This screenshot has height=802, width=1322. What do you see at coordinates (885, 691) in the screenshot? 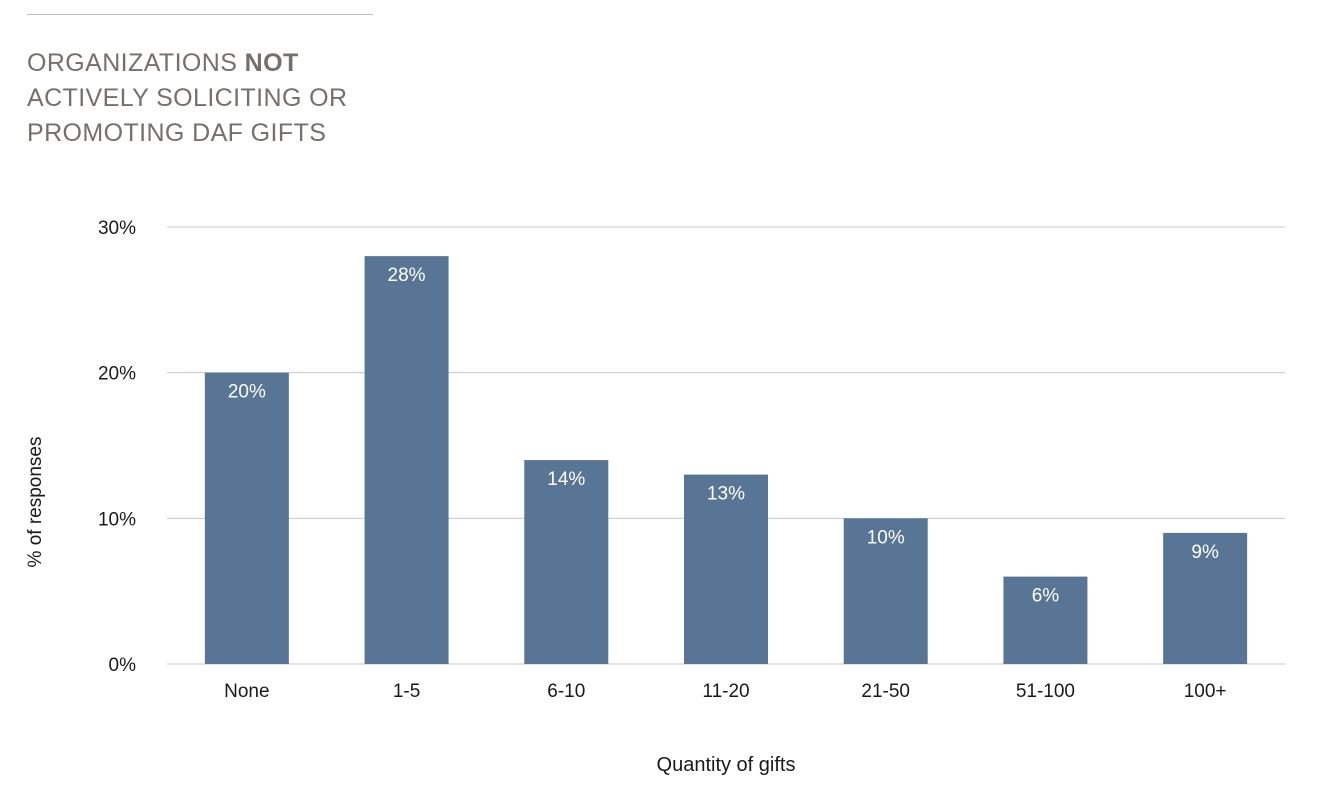
I see `x-tick-label: 21-50` at bounding box center [885, 691].